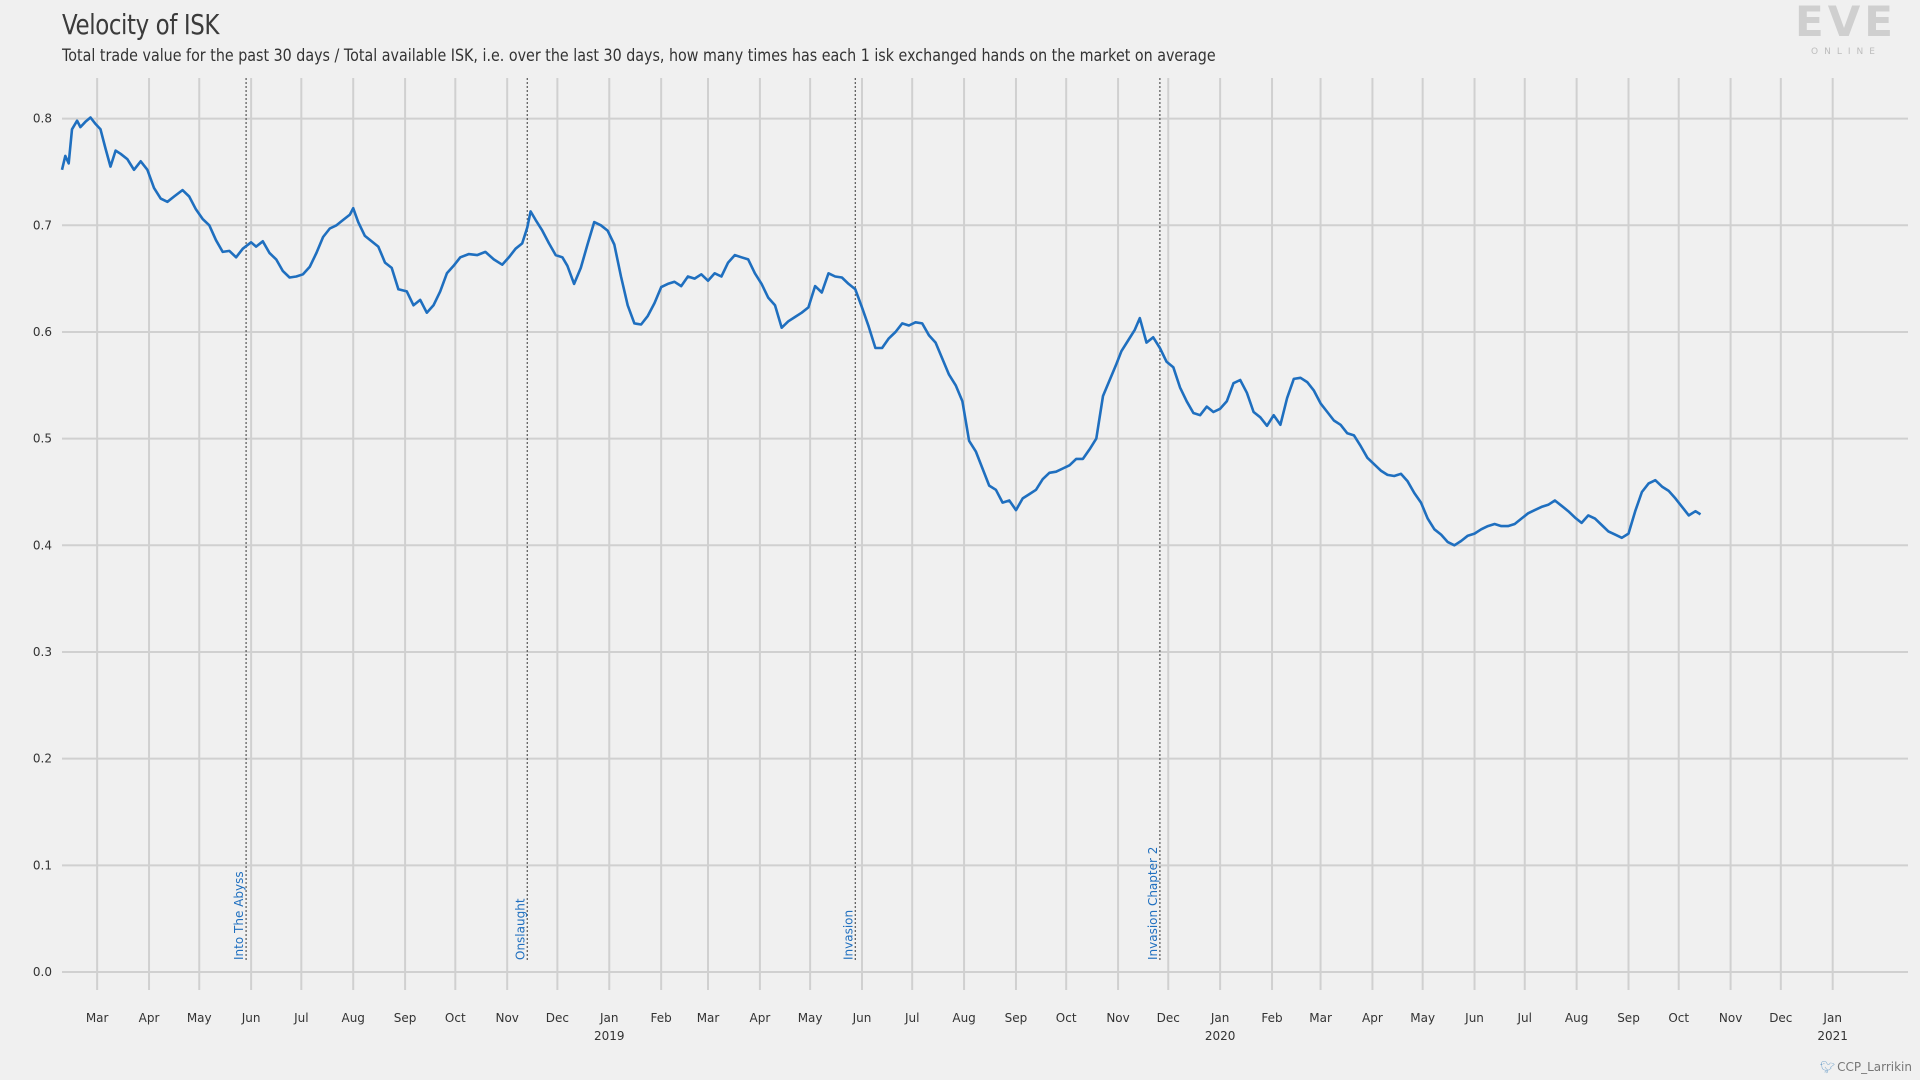 The width and height of the screenshot is (1920, 1080). What do you see at coordinates (141, 24) in the screenshot?
I see `chart-title: Velocity of ISK` at bounding box center [141, 24].